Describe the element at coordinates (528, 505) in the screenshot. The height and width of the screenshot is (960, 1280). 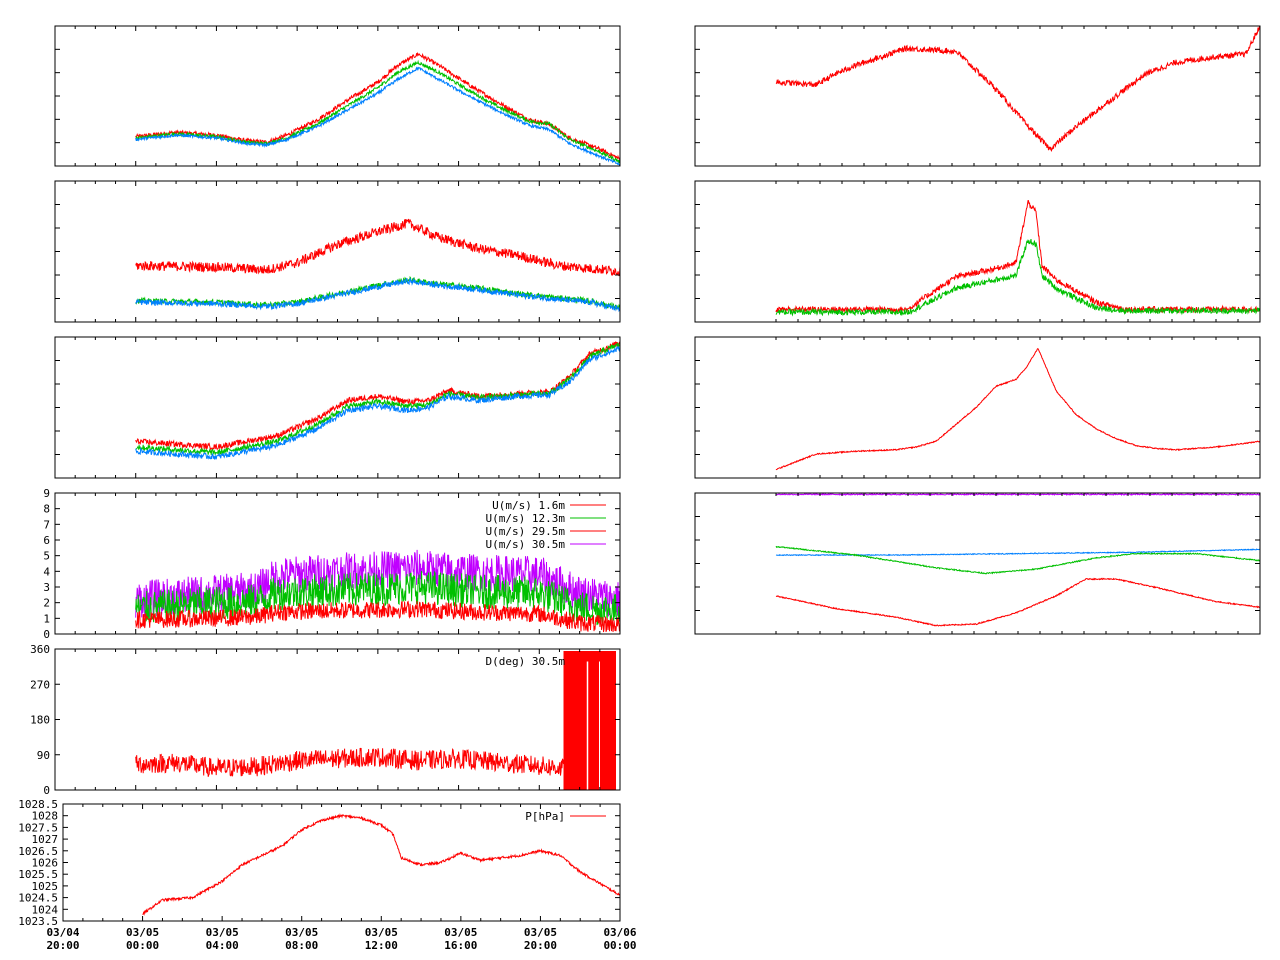
I see `legend-label: U(m/s) 1.6m` at that location.